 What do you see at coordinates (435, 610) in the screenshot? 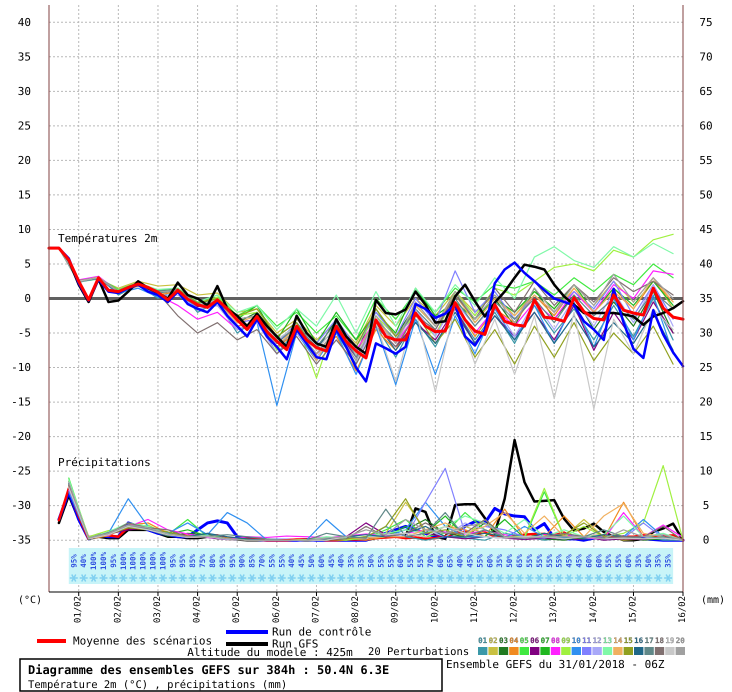
I see `x-tick-label: 10/02` at bounding box center [435, 610].